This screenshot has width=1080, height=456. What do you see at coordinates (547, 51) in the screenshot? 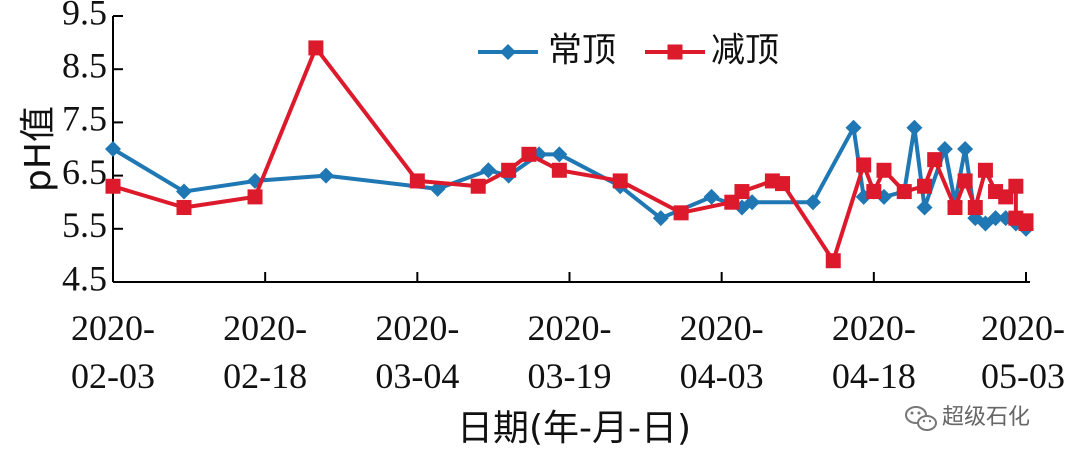
I see `legend-item: 常顶` at bounding box center [547, 51].